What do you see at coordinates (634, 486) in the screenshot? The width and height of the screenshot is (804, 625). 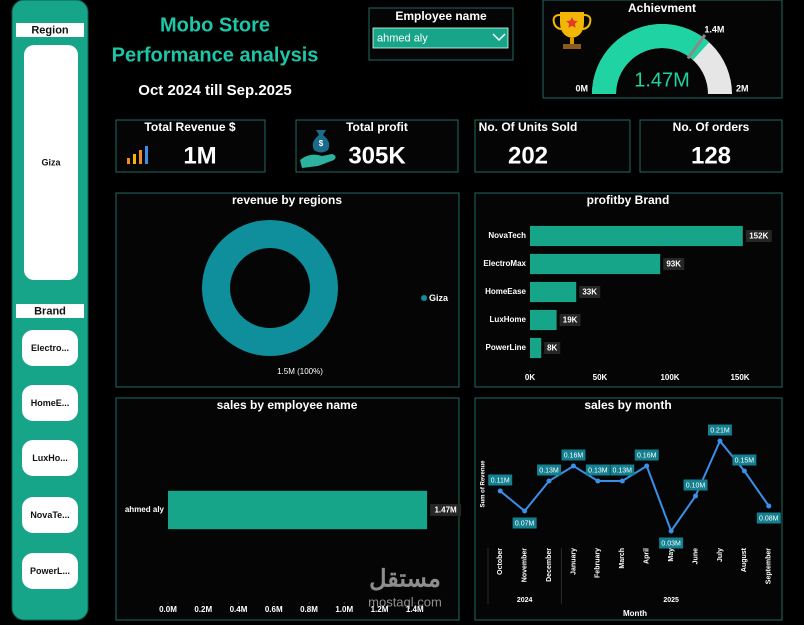 I see `line` at bounding box center [634, 486].